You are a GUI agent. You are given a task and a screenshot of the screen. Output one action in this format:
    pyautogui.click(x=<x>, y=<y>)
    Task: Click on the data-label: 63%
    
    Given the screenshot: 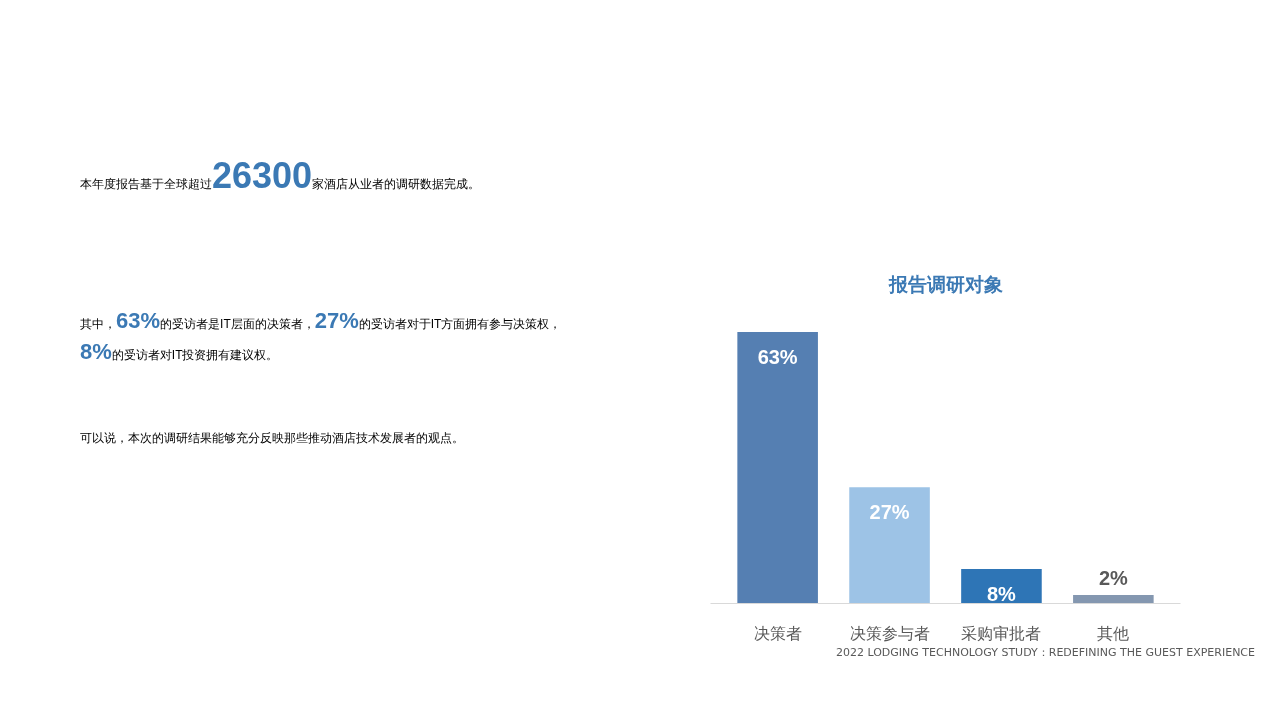 What is the action you would take?
    pyautogui.click(x=777, y=357)
    